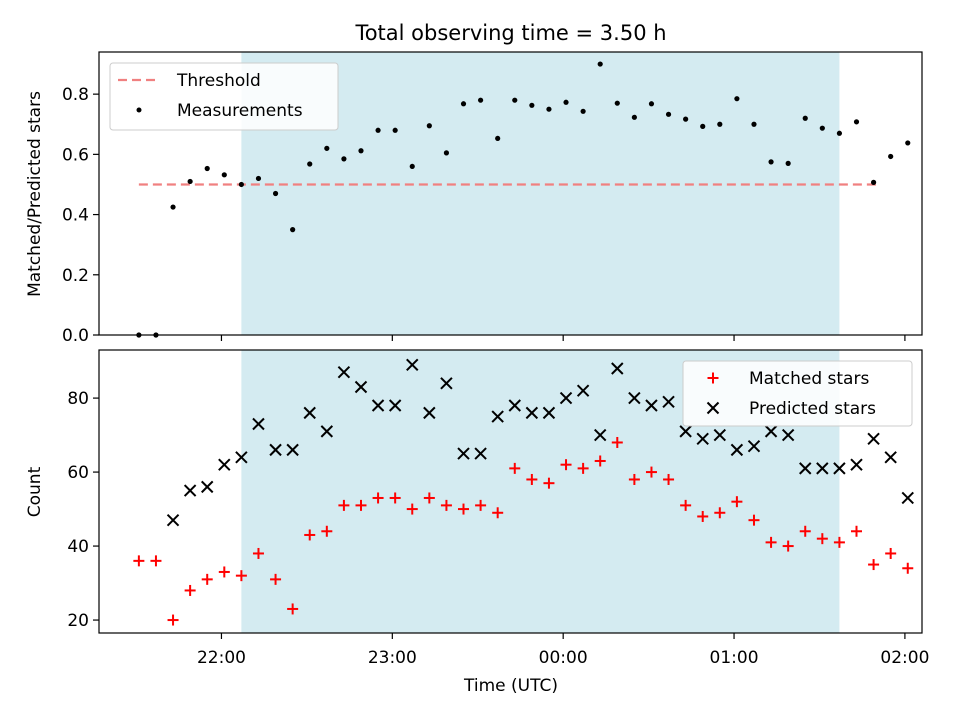  Describe the element at coordinates (224, 96) in the screenshot. I see `top-legend-box` at that location.